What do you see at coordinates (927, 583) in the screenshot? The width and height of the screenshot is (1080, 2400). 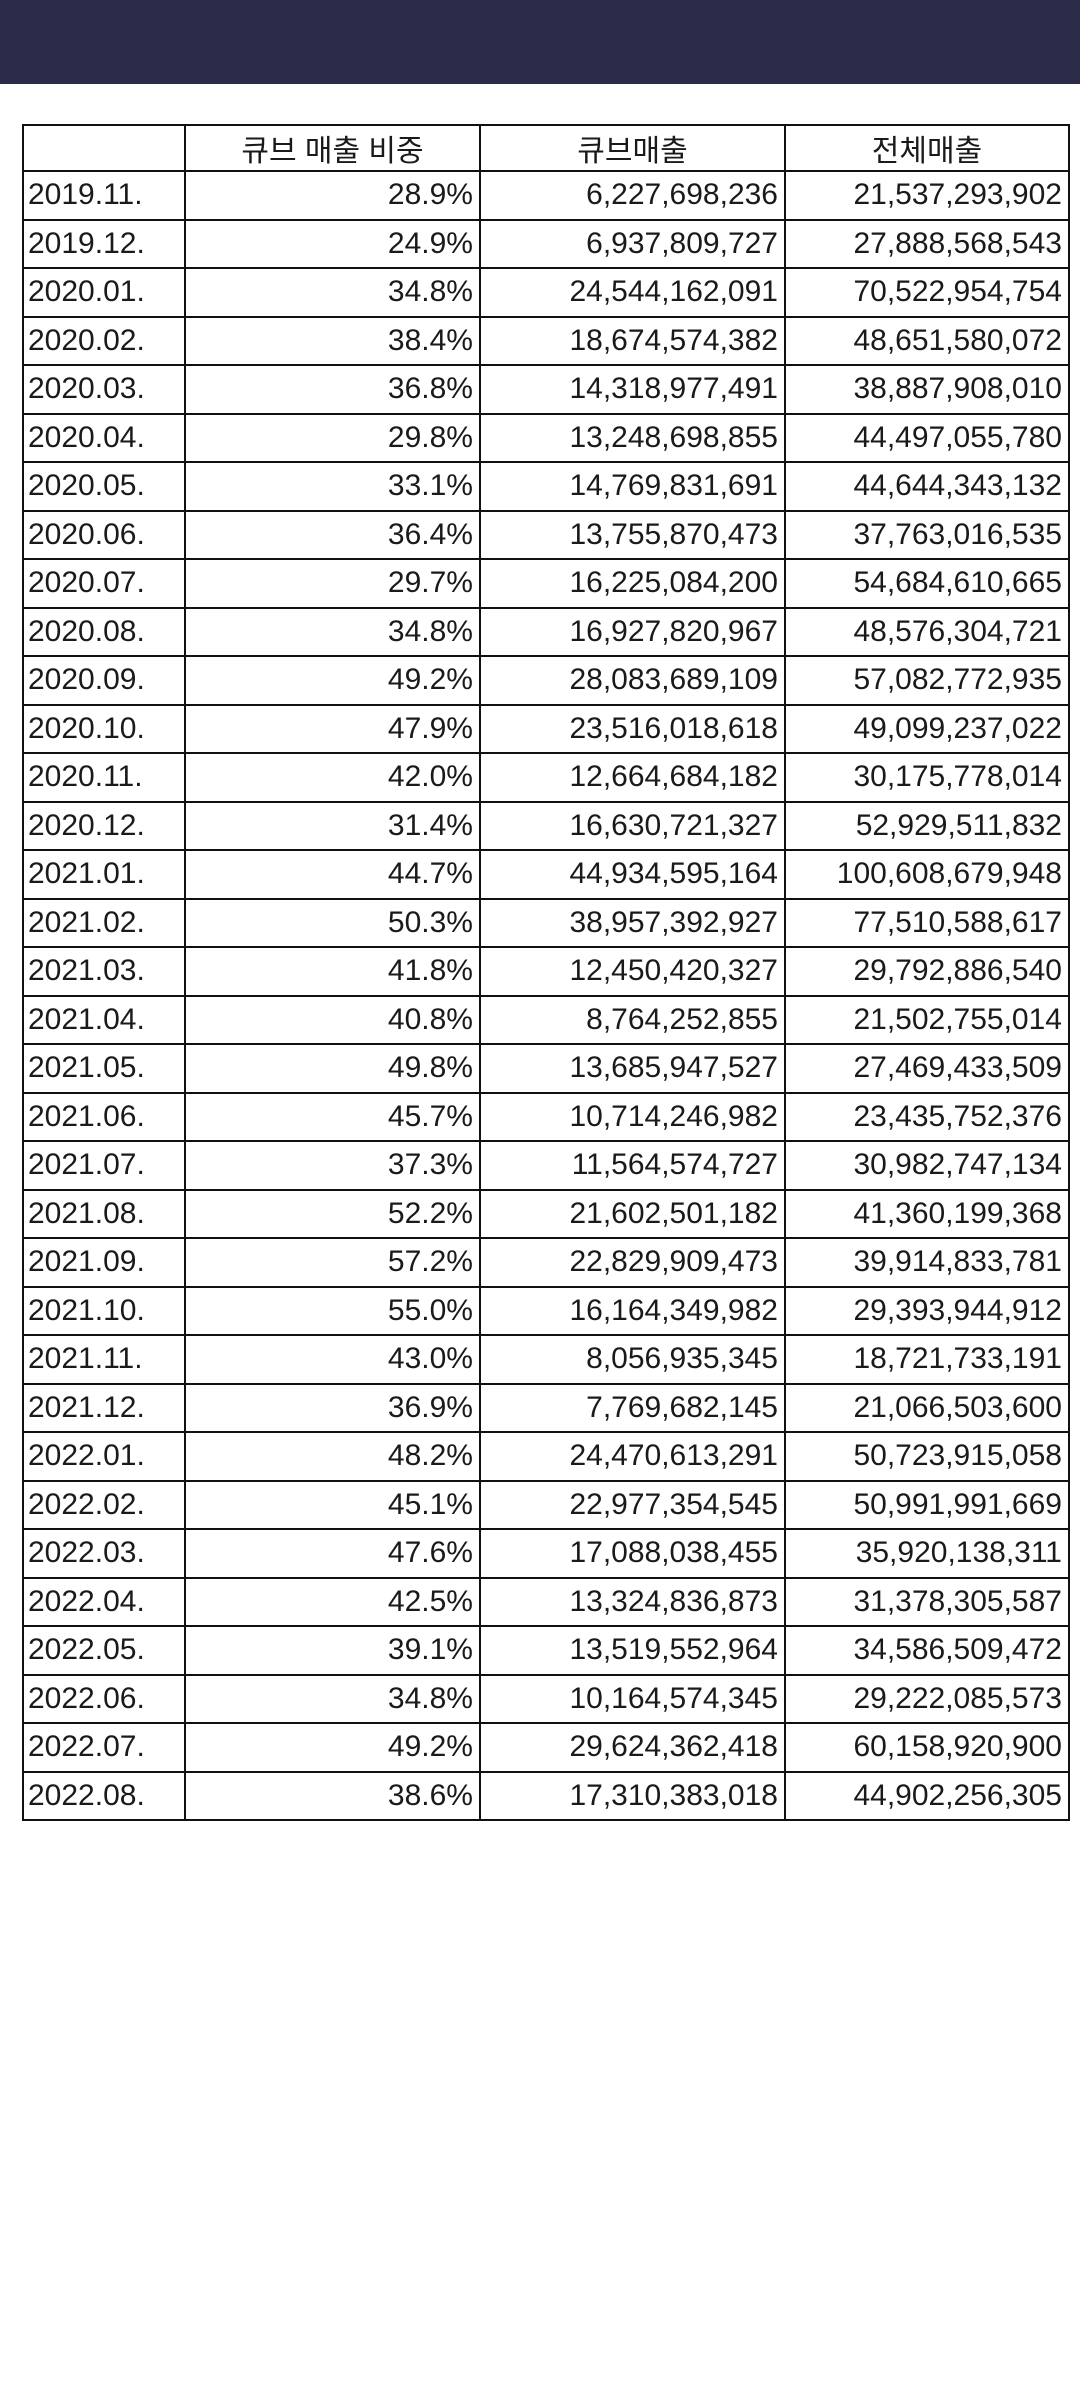 I see `cell-total-sales: 54,684,610,665` at bounding box center [927, 583].